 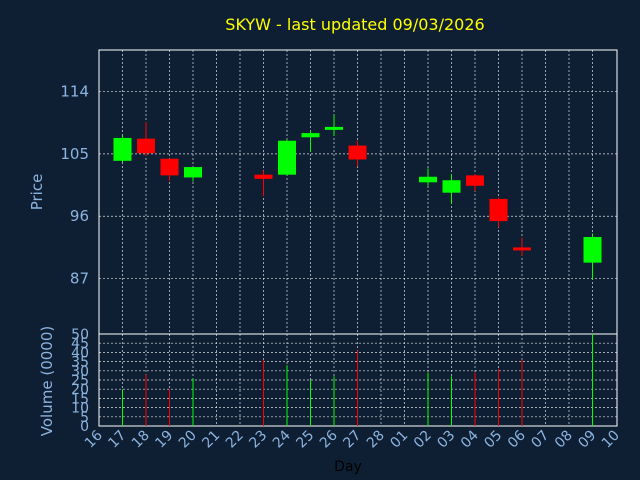 I want to click on x-tick-label: 05, so click(x=493, y=440).